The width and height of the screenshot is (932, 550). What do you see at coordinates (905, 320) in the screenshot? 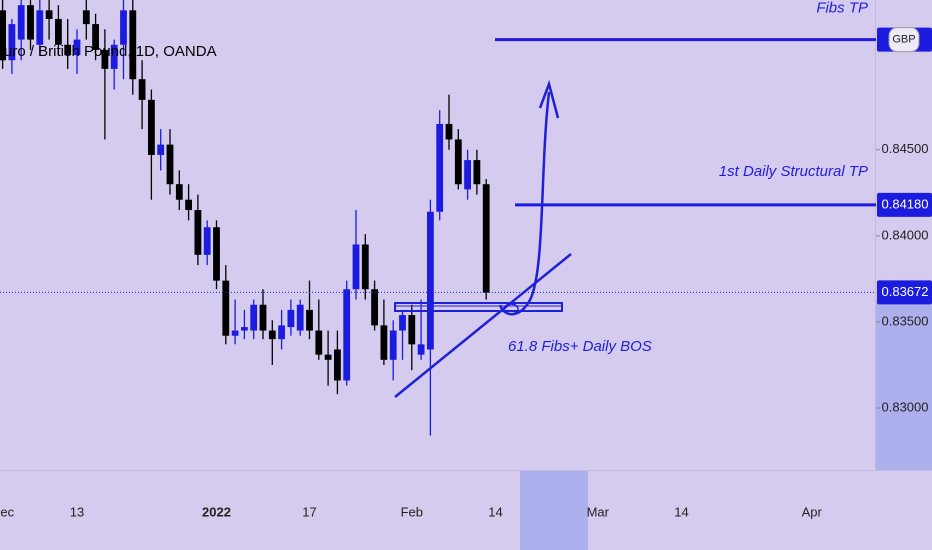
I see `y-tick-label: 0.83500` at bounding box center [905, 320].